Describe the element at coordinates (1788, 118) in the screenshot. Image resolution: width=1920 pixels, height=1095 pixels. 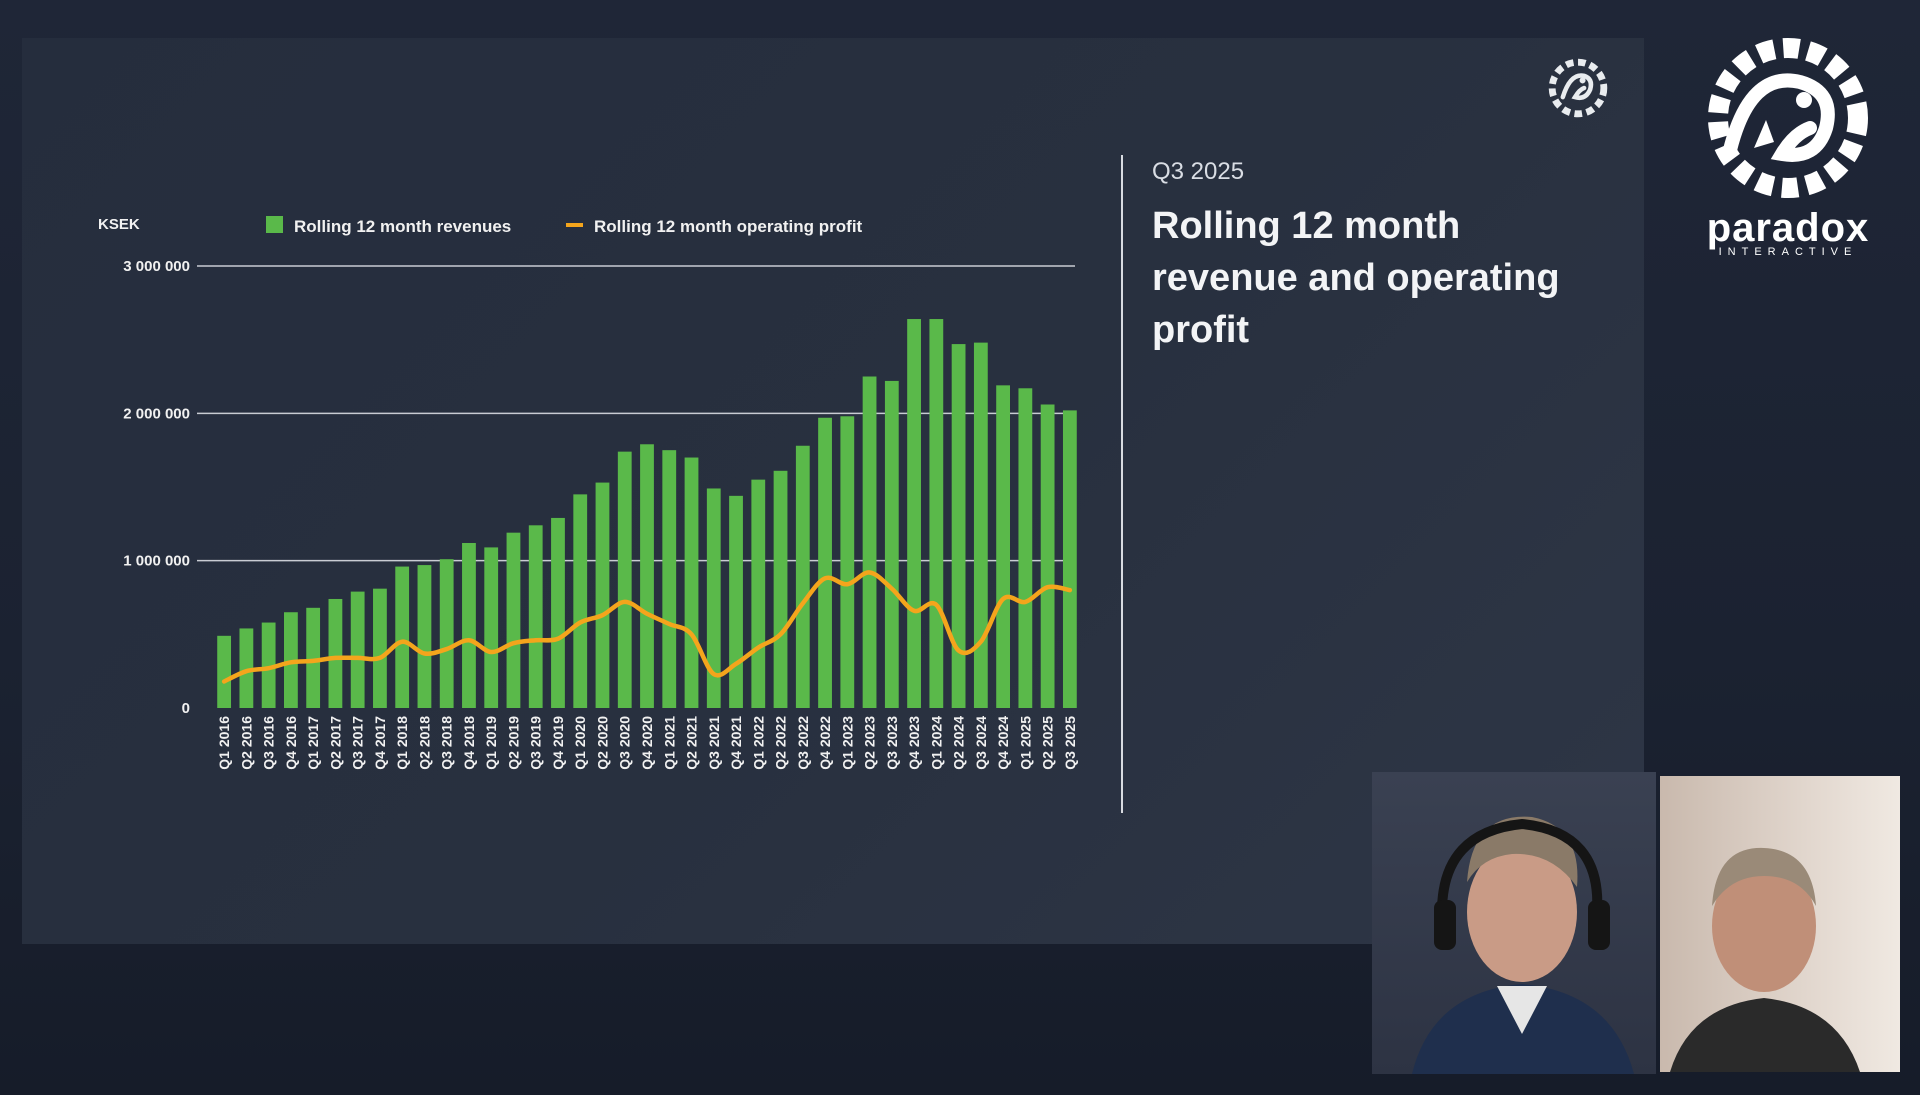
I see `paradox-dragon-logo-icon` at that location.